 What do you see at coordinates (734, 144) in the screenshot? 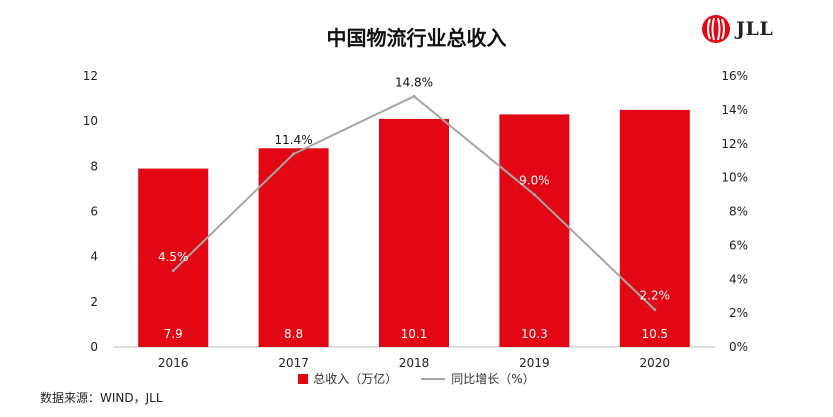
I see `y-right-tick-label: 12%` at bounding box center [734, 144].